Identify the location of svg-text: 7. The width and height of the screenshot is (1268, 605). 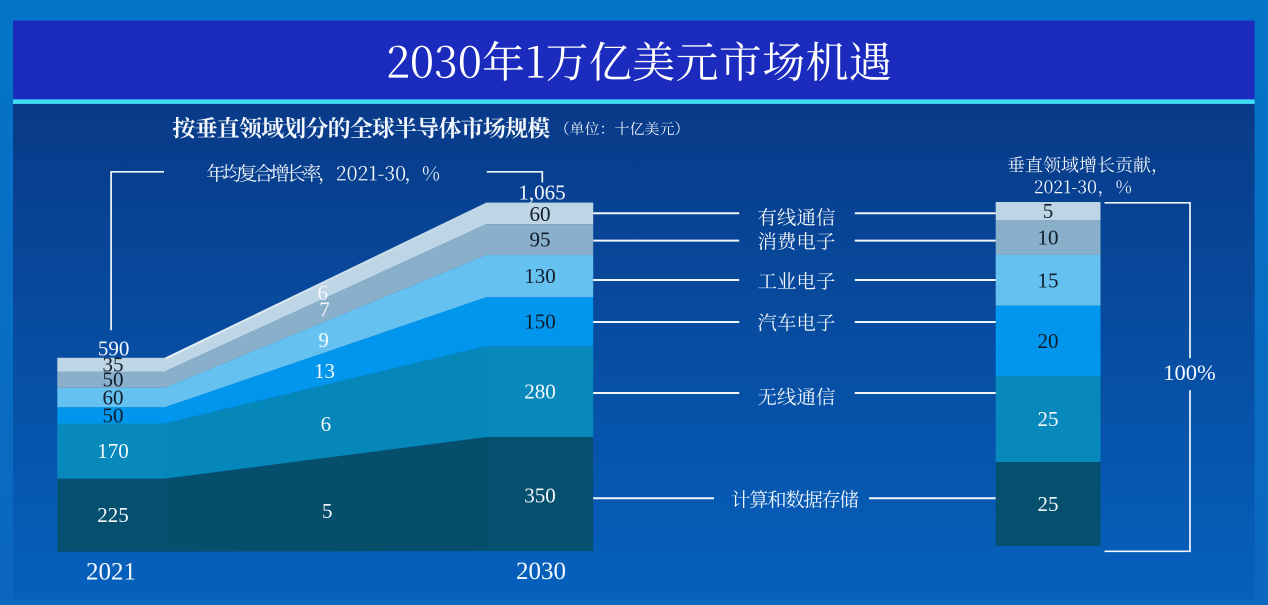
(324, 309).